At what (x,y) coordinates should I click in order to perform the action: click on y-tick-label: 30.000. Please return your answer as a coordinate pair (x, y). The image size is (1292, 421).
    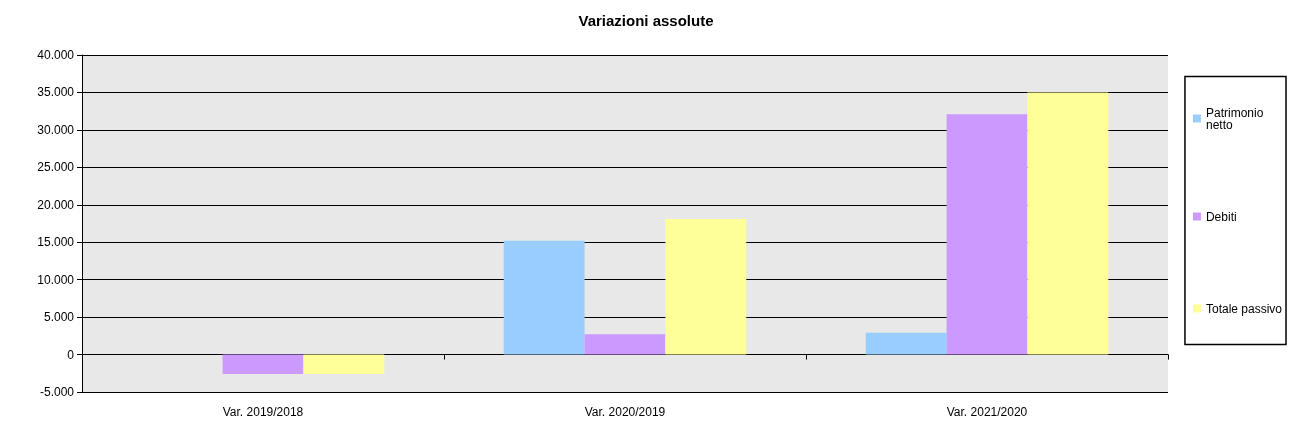
    Looking at the image, I should click on (56, 129).